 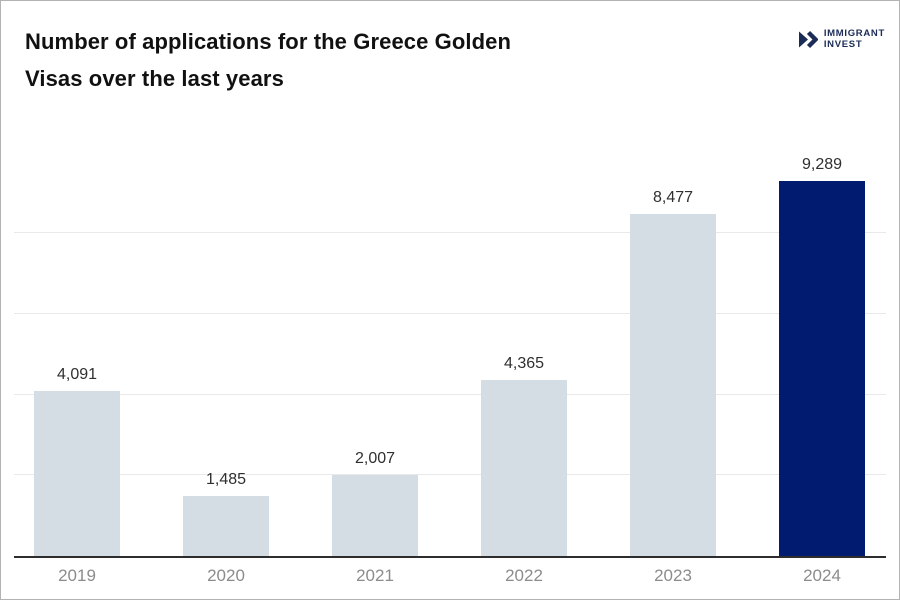 I want to click on bar-2019, so click(x=77, y=473).